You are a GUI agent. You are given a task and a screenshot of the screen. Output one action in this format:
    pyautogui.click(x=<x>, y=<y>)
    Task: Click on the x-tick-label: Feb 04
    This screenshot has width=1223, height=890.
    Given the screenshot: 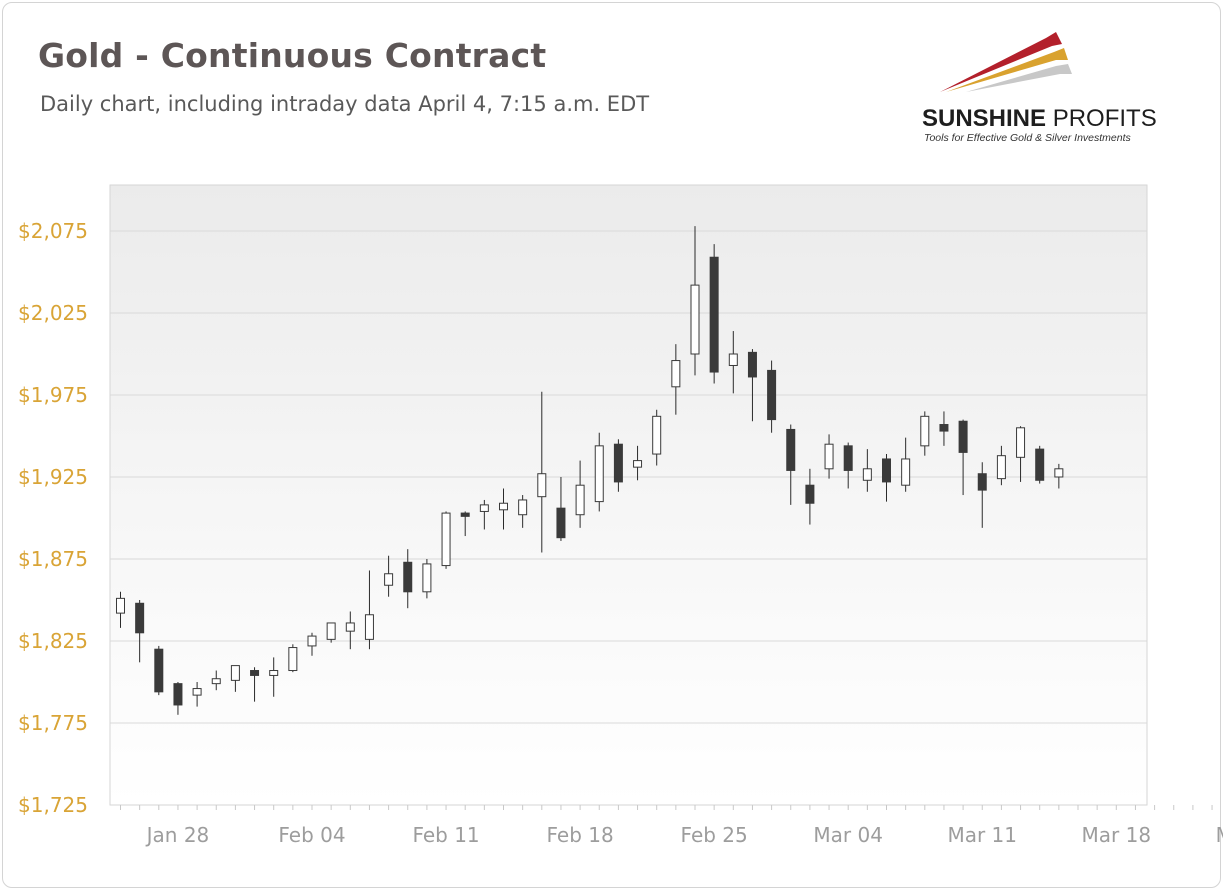 What is the action you would take?
    pyautogui.click(x=311, y=835)
    